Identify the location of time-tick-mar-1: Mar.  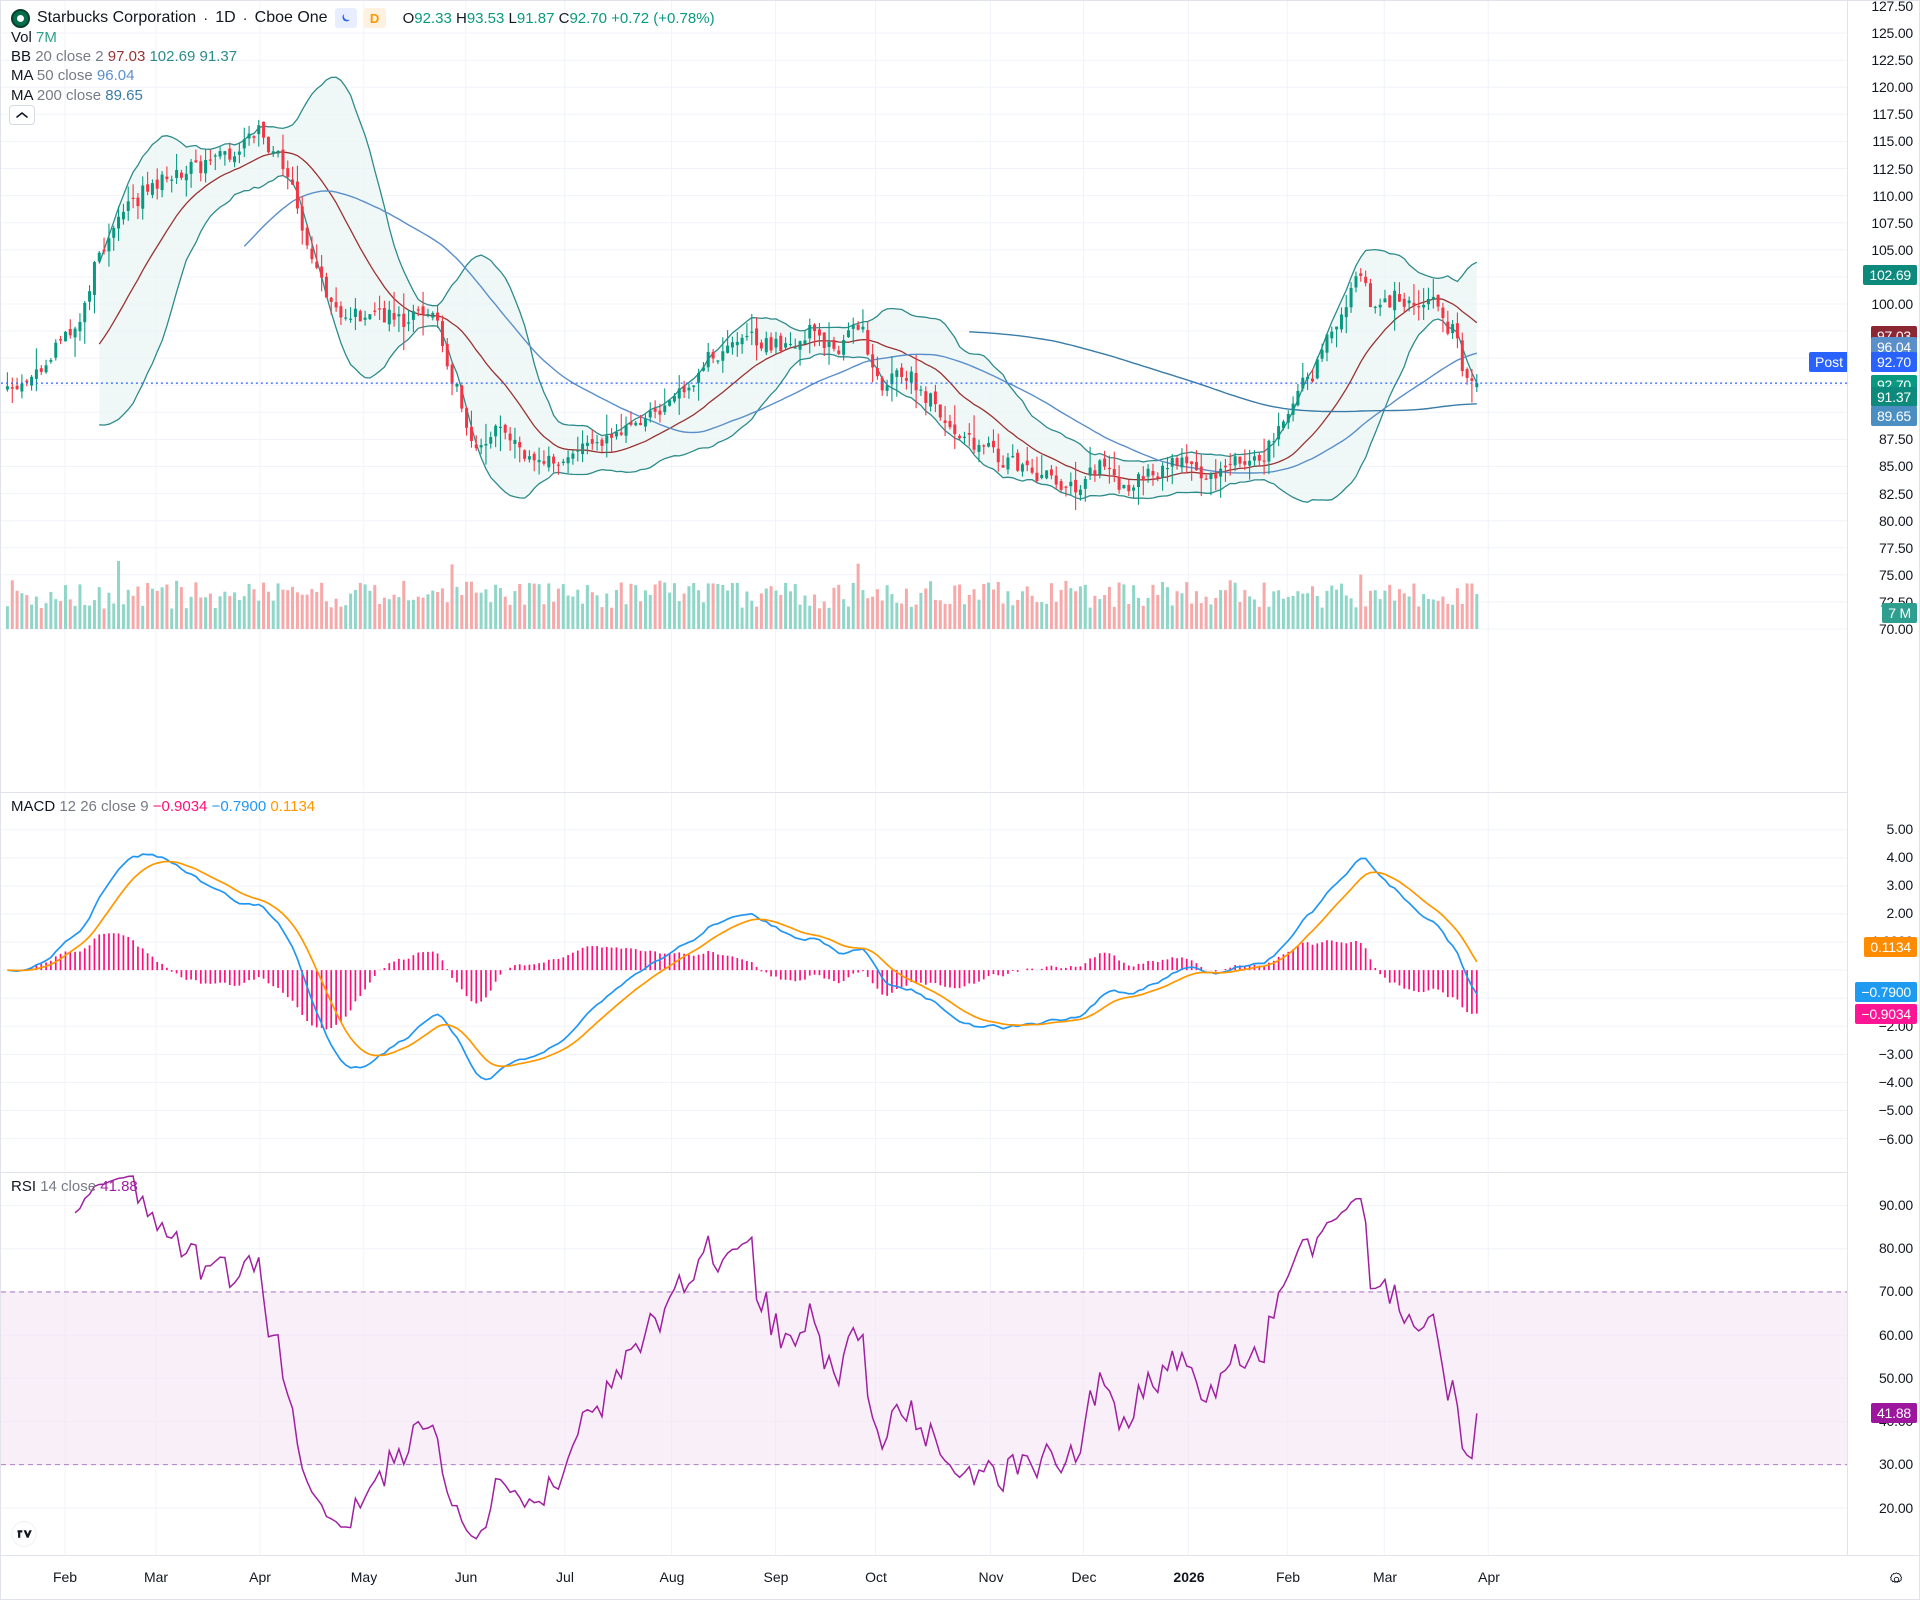
(156, 1577).